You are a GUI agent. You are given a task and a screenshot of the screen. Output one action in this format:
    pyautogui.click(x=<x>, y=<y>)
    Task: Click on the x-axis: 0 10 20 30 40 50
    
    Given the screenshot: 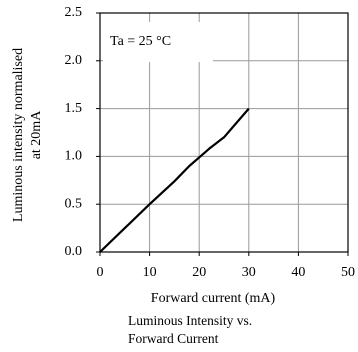 What is the action you would take?
    pyautogui.click(x=226, y=266)
    